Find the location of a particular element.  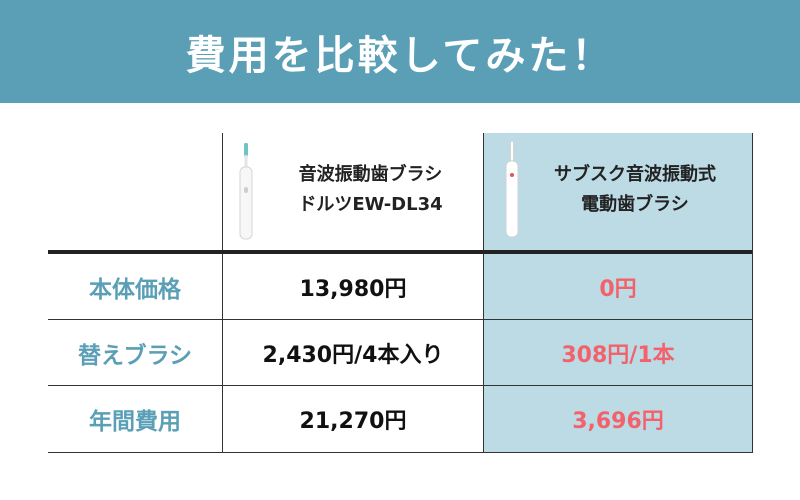

row-label-replacement-brush: 替えブラシ is located at coordinates (135, 355).